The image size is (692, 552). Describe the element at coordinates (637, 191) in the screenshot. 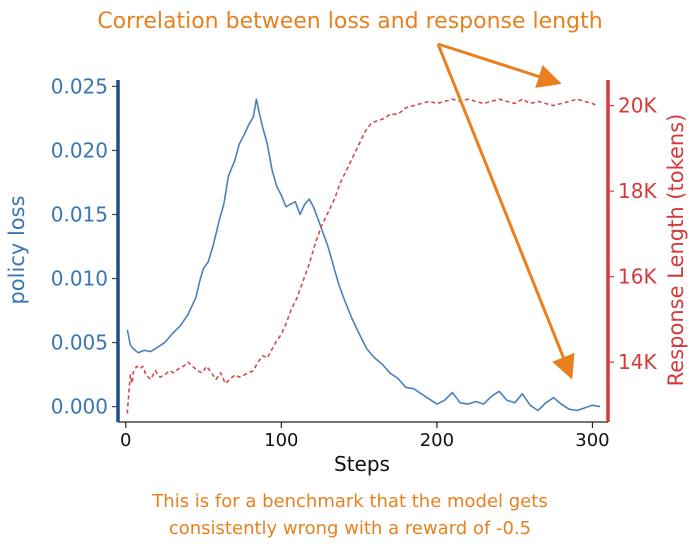

I see `right-y-tick-label: 18K` at that location.